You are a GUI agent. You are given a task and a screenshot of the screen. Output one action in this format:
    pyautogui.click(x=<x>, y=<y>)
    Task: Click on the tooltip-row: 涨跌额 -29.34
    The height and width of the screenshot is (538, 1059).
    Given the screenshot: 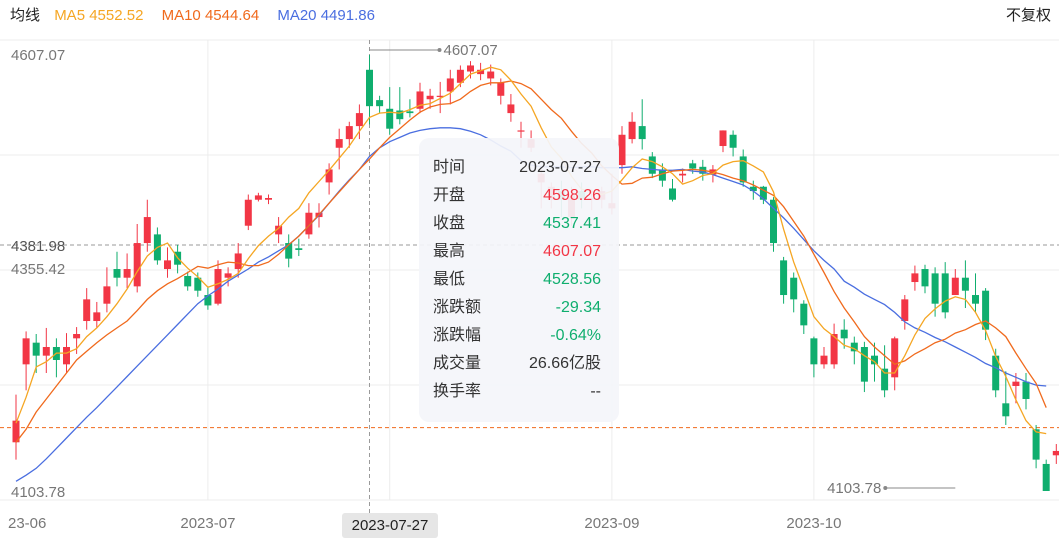 What is the action you would take?
    pyautogui.click(x=517, y=308)
    